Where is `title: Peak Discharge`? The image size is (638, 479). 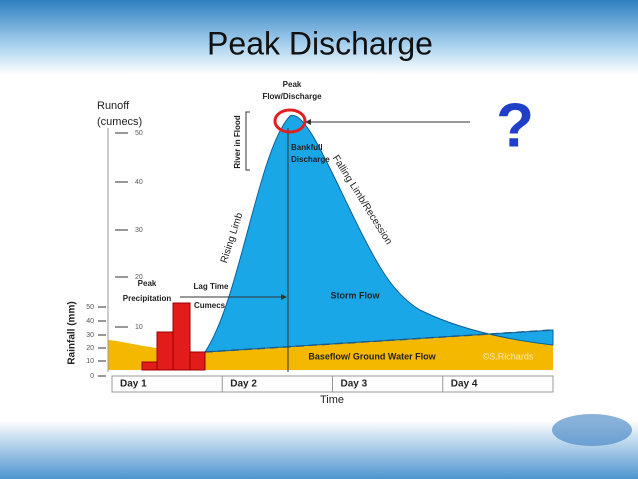 title: Peak Discharge is located at coordinates (320, 43).